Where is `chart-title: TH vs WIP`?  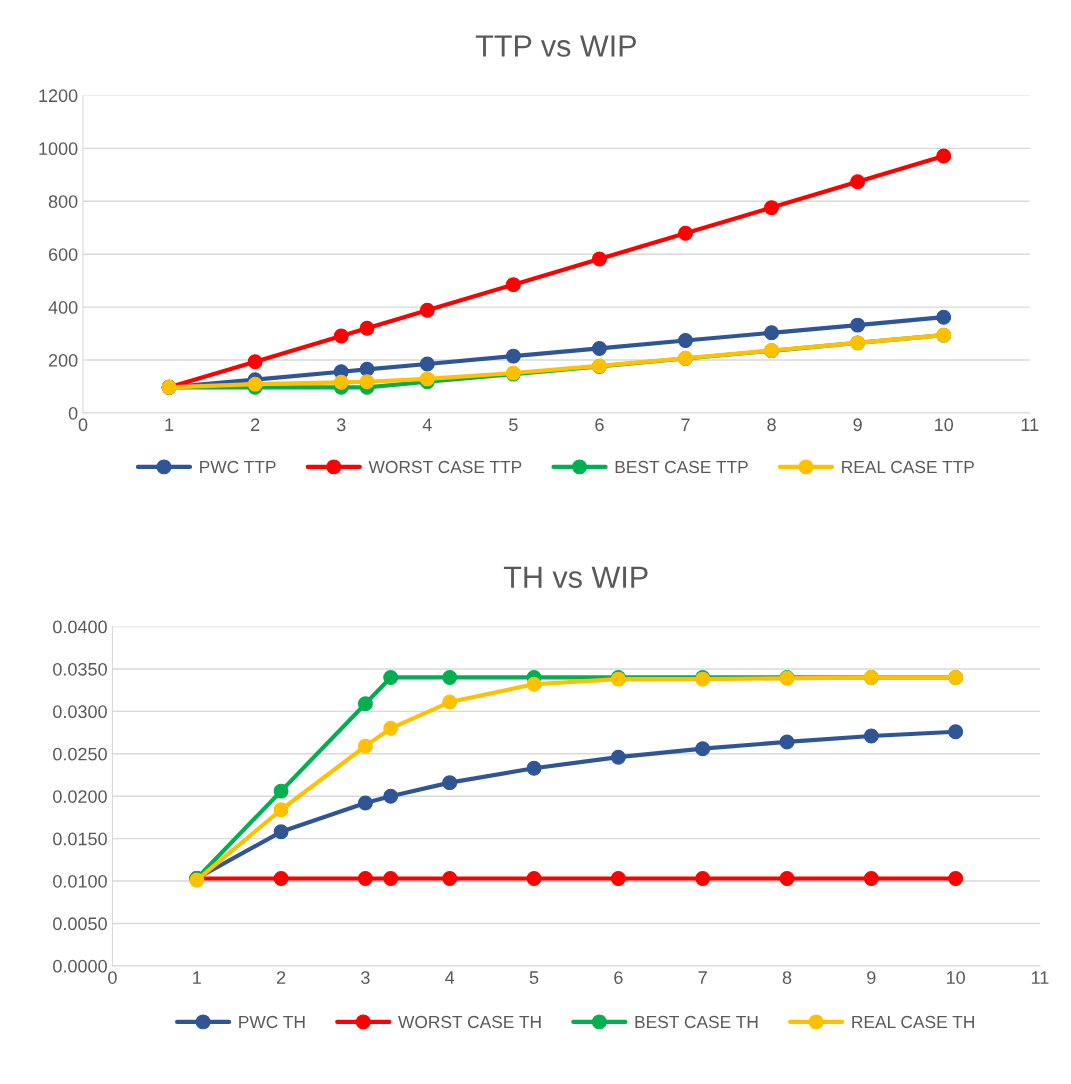
chart-title: TH vs WIP is located at coordinates (575, 577).